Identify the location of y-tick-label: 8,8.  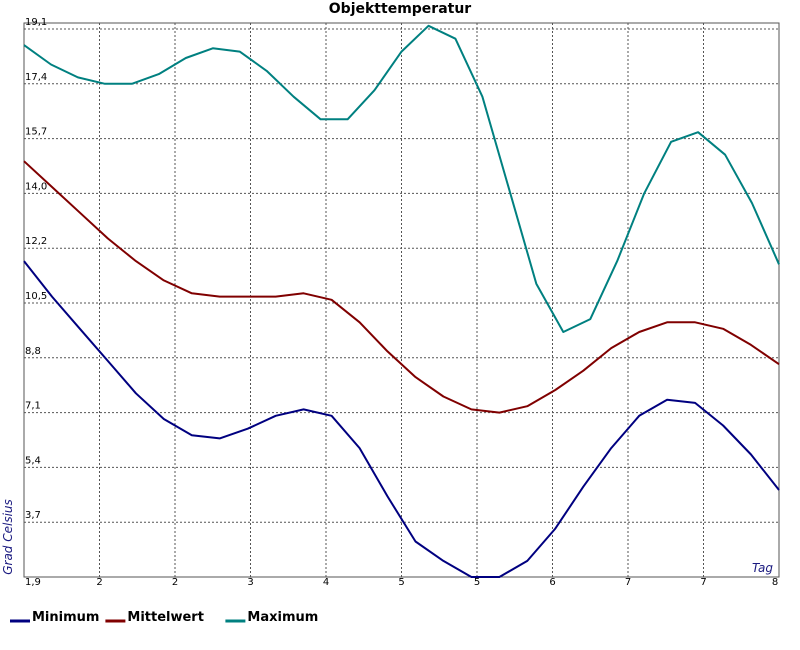
(33, 351).